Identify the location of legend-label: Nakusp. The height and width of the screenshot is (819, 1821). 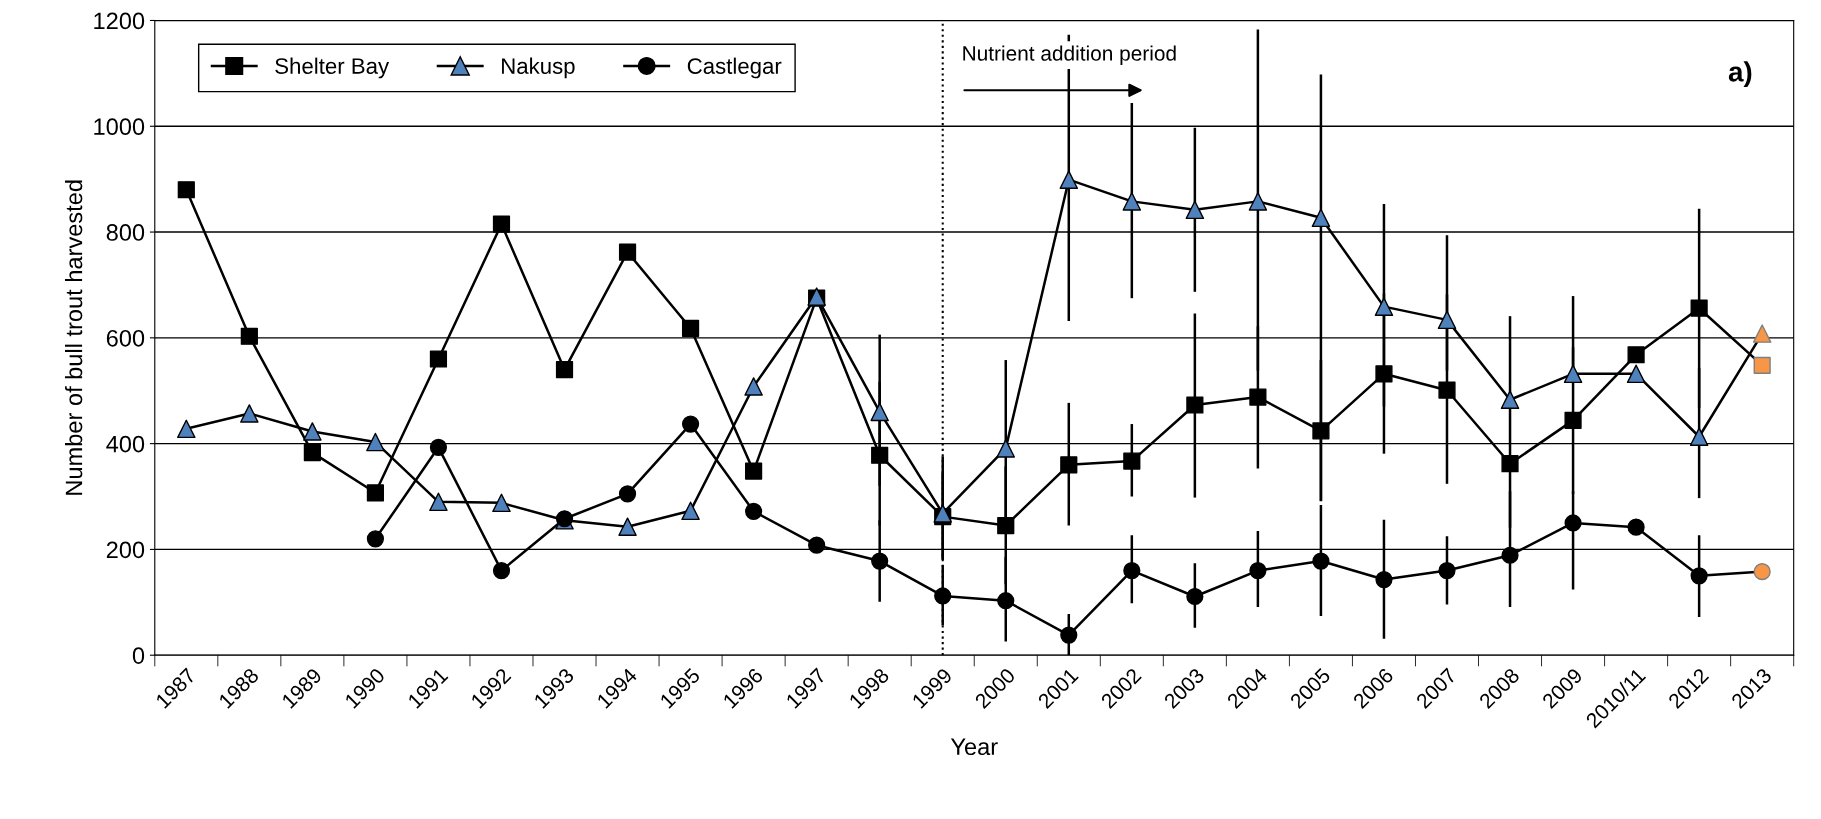
(538, 68).